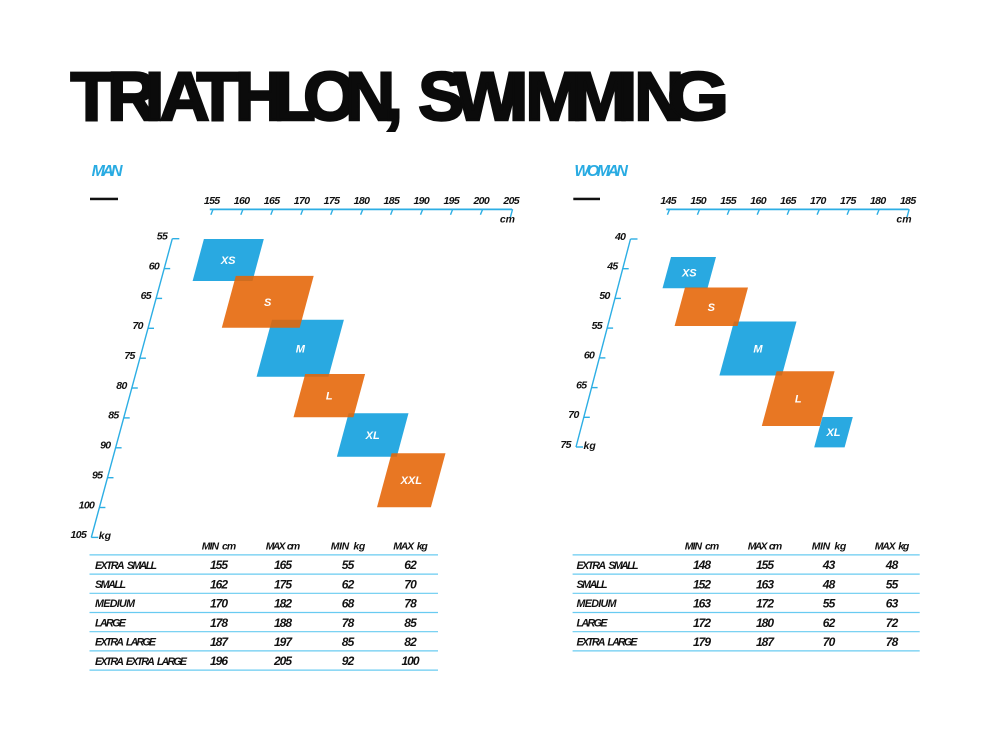  What do you see at coordinates (892, 604) in the screenshot?
I see `svg-text: 63` at bounding box center [892, 604].